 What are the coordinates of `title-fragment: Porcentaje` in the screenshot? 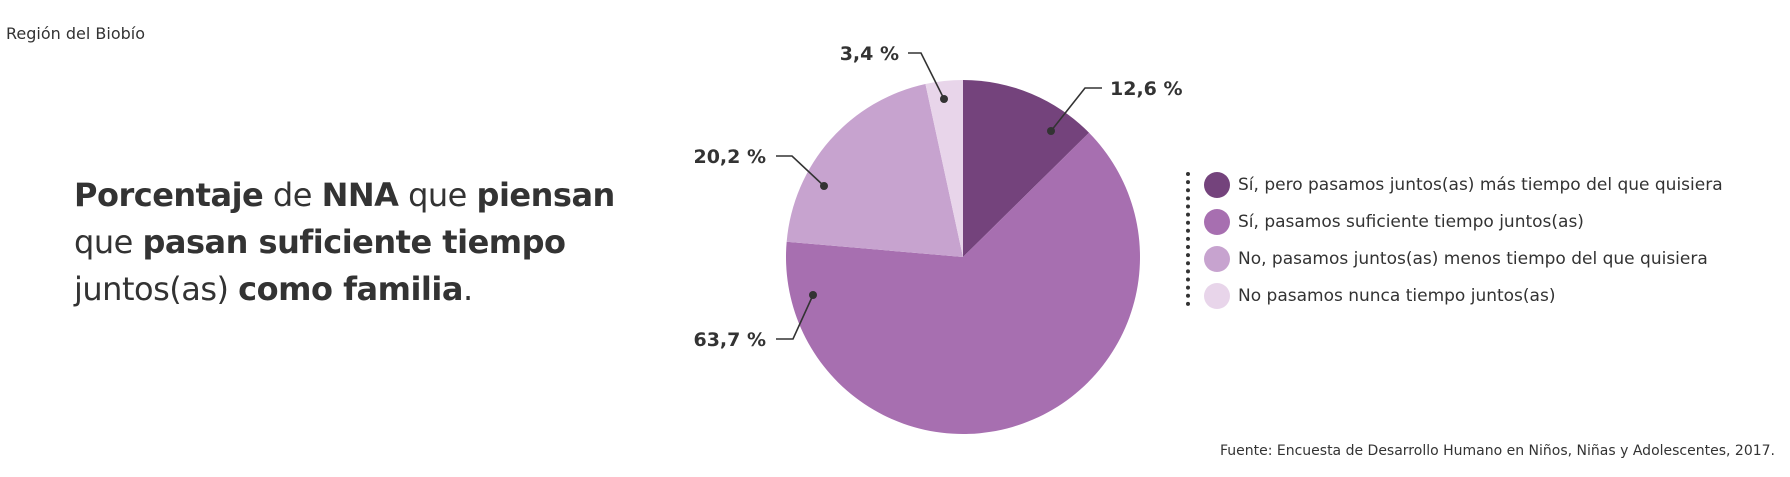 It's located at (169, 195).